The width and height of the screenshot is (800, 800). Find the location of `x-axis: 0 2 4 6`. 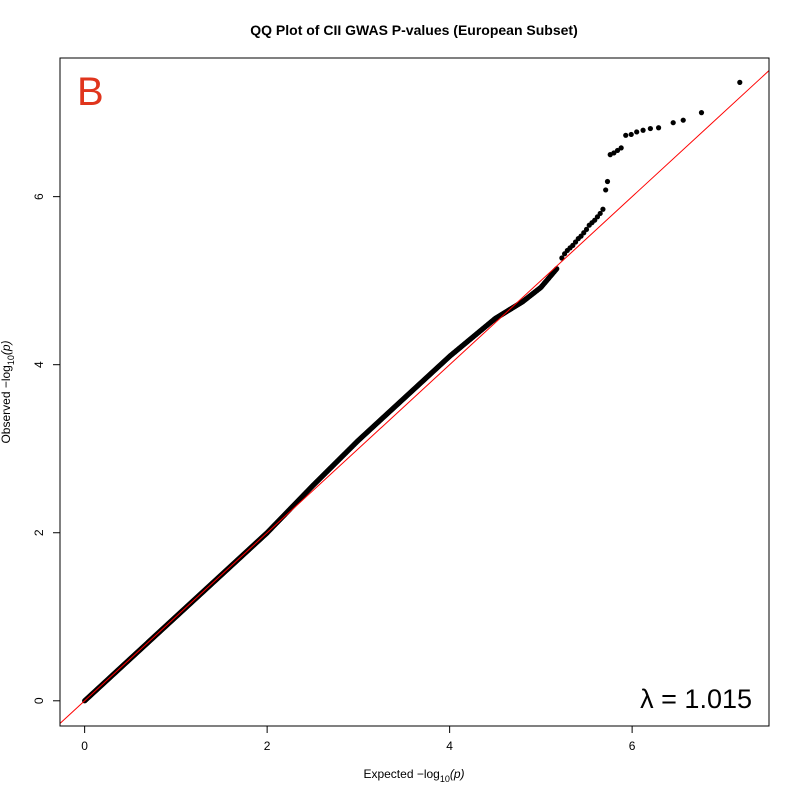

x-axis: 0 2 4 6 is located at coordinates (358, 739).